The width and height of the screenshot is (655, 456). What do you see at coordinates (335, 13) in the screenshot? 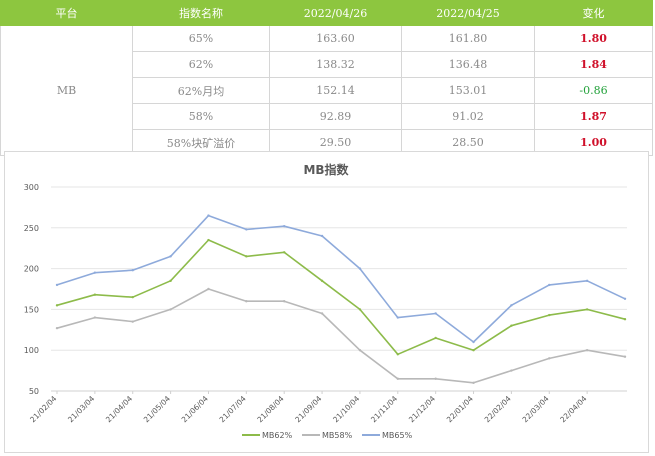
I see `header-date-1: 2022/04/26` at bounding box center [335, 13].